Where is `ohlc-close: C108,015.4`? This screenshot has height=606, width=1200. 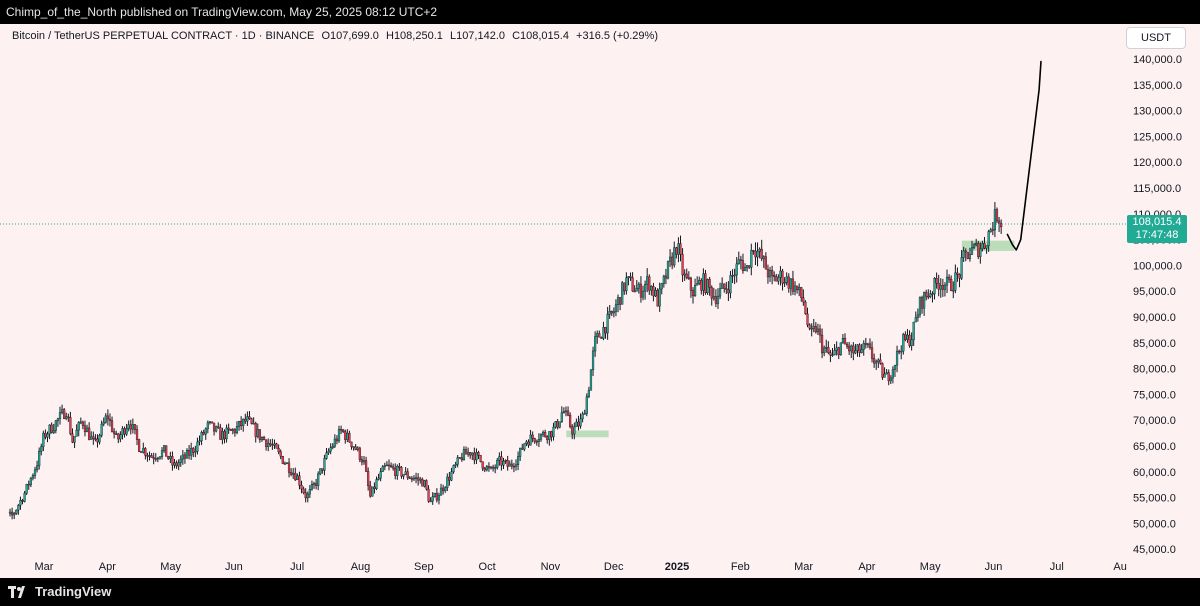
ohlc-close: C108,015.4 is located at coordinates (540, 36).